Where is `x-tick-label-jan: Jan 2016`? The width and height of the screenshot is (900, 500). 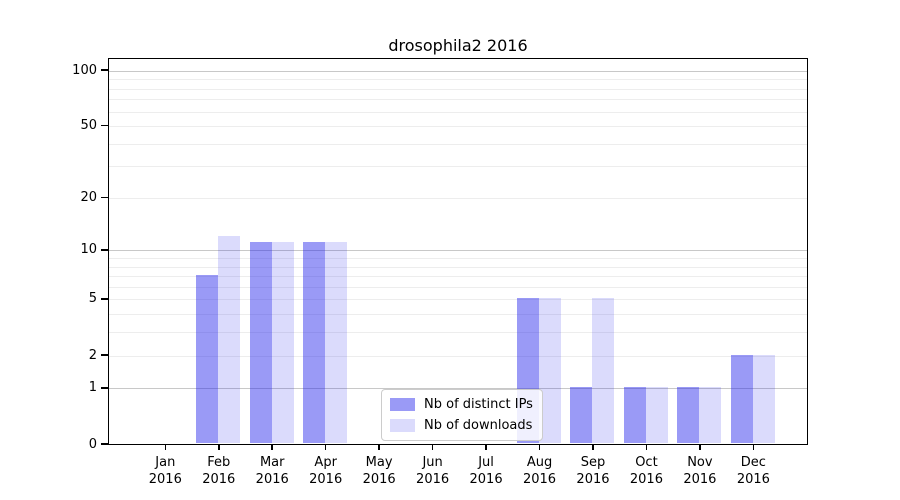 x-tick-label-jan: Jan 2016 is located at coordinates (165, 471).